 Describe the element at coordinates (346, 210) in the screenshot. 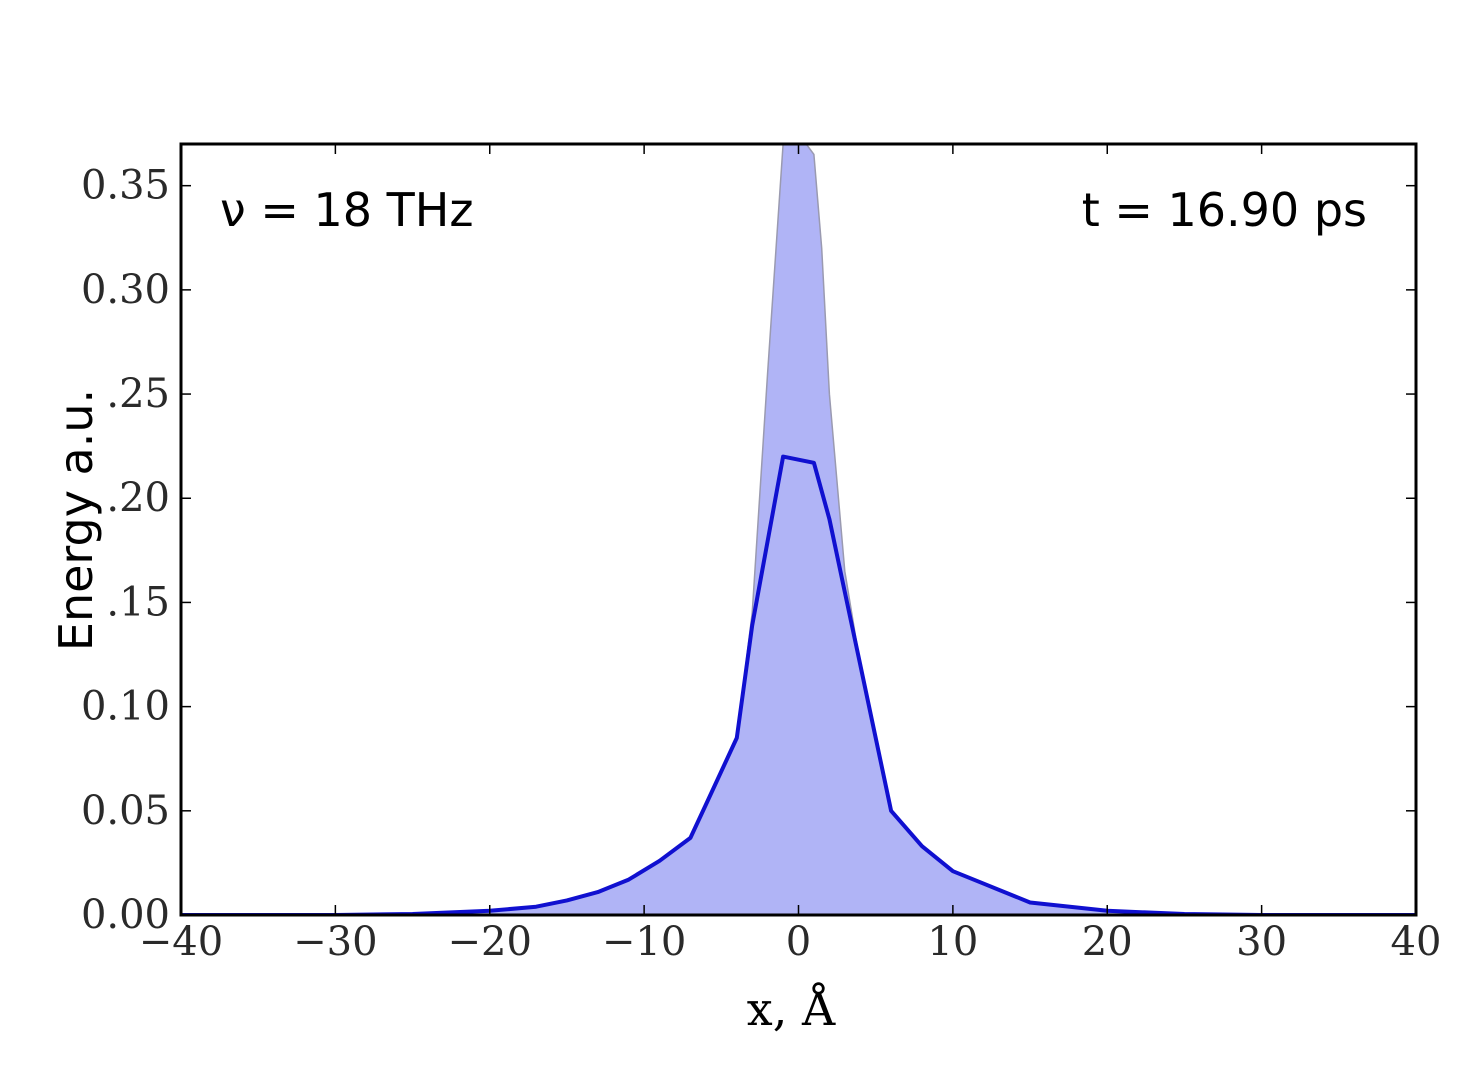

I see `frequency-annotation: ν = 18 THz` at that location.